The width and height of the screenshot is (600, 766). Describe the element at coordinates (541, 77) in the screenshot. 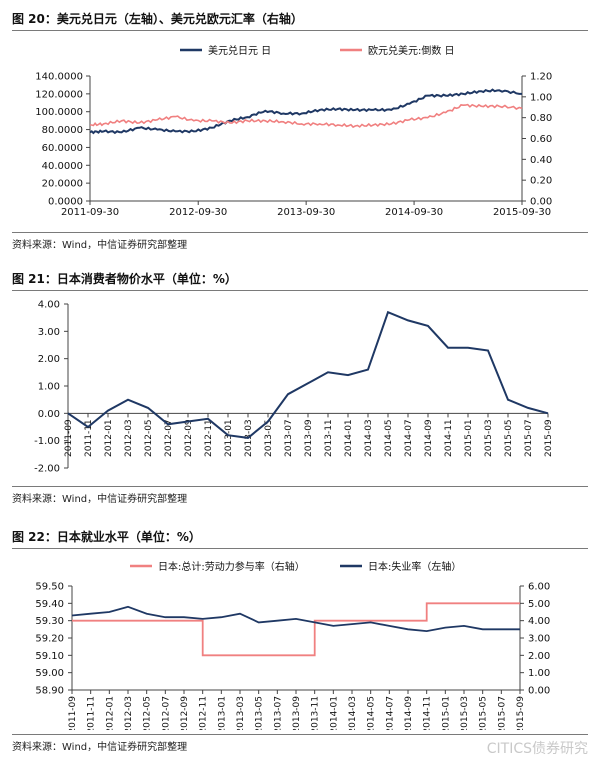

I see `y-tick-label-right: 1.20` at that location.